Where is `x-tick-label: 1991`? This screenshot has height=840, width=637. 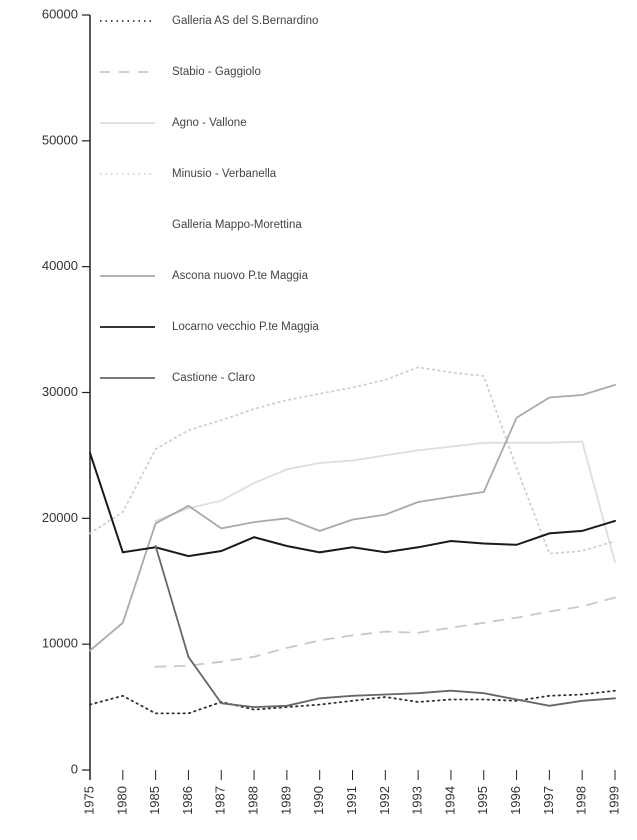 x-tick-label: 1991 is located at coordinates (351, 800).